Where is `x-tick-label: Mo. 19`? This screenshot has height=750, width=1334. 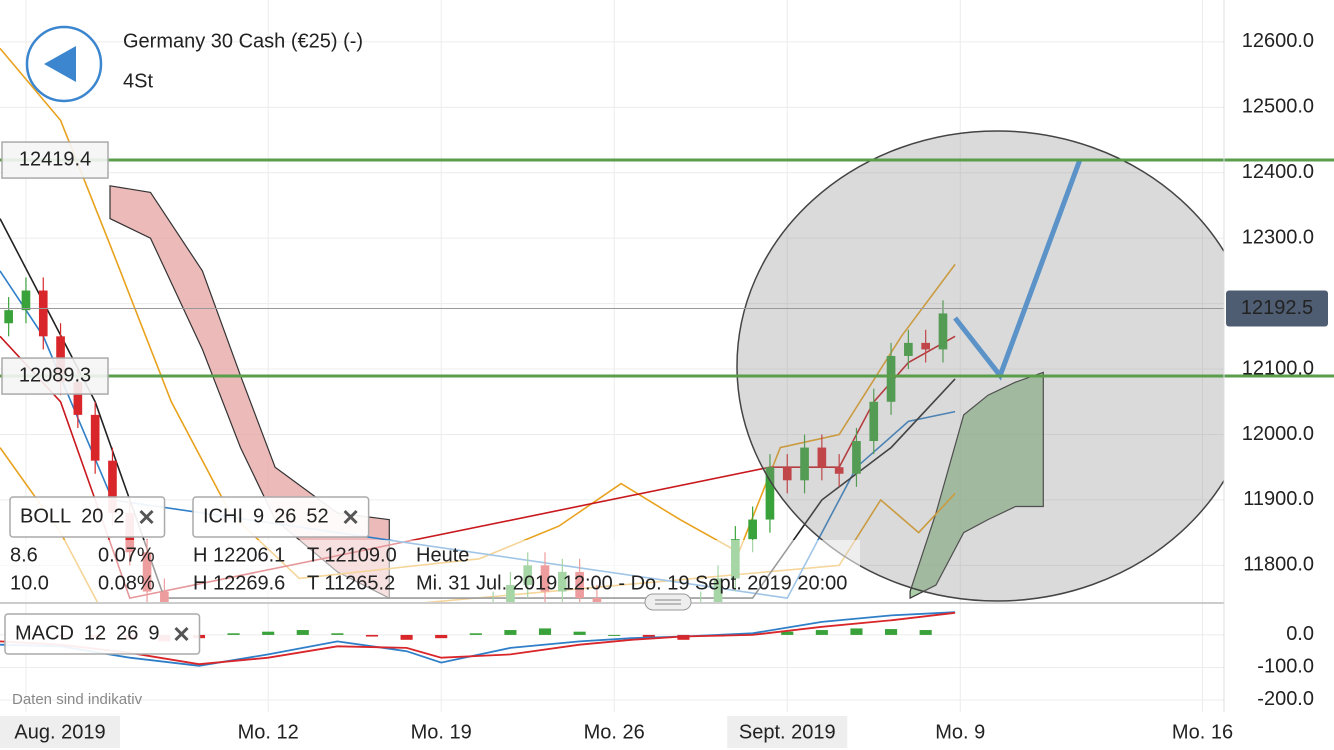
x-tick-label: Mo. 19 is located at coordinates (441, 732).